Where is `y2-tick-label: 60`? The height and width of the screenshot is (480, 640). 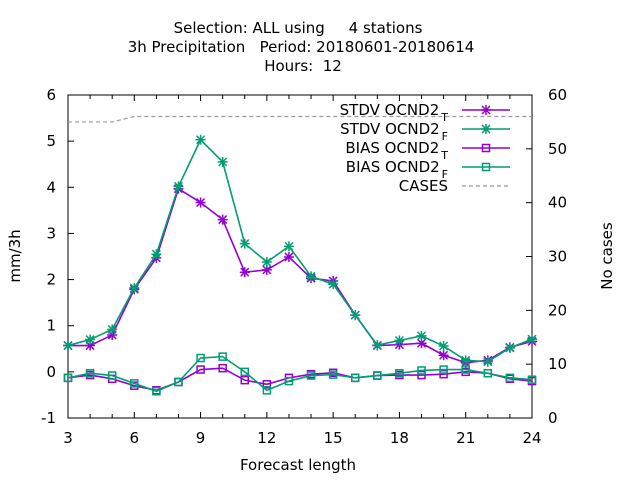
y2-tick-label: 60 is located at coordinates (557, 95).